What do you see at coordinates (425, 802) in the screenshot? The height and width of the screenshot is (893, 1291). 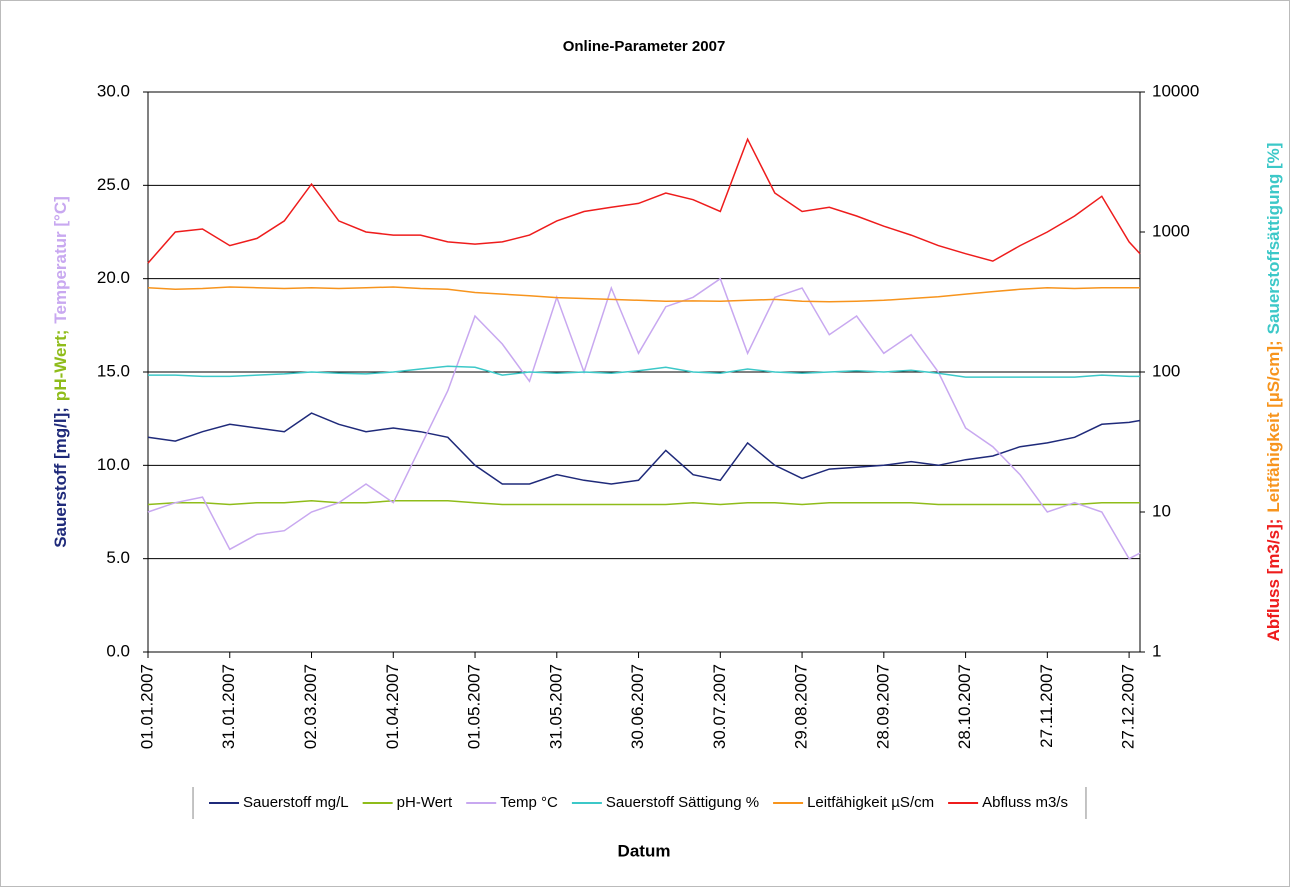 I see `legend-label: pH-Wert` at bounding box center [425, 802].